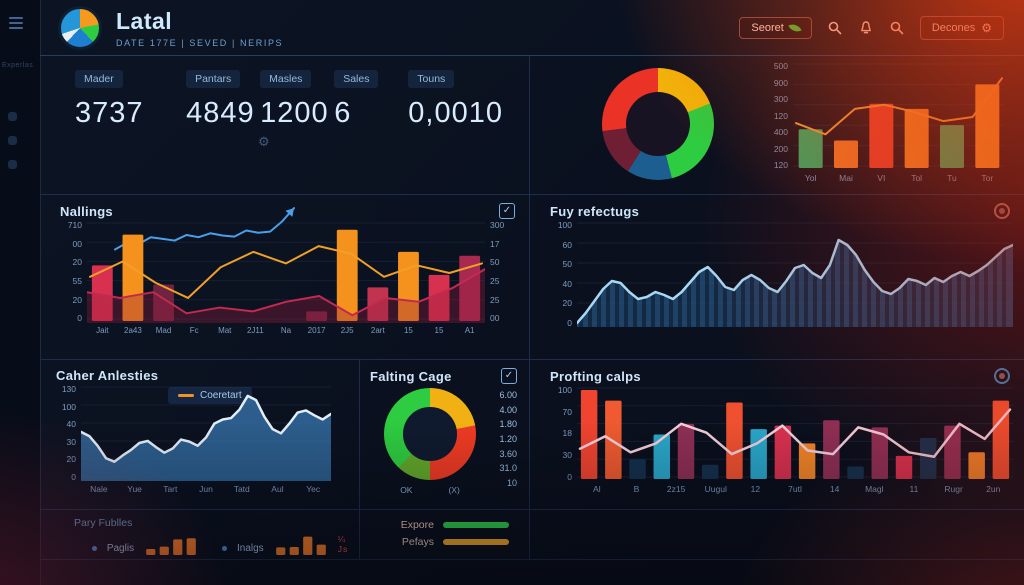 This screenshot has height=585, width=1024. I want to click on kpi-label: Pantars, so click(213, 79).